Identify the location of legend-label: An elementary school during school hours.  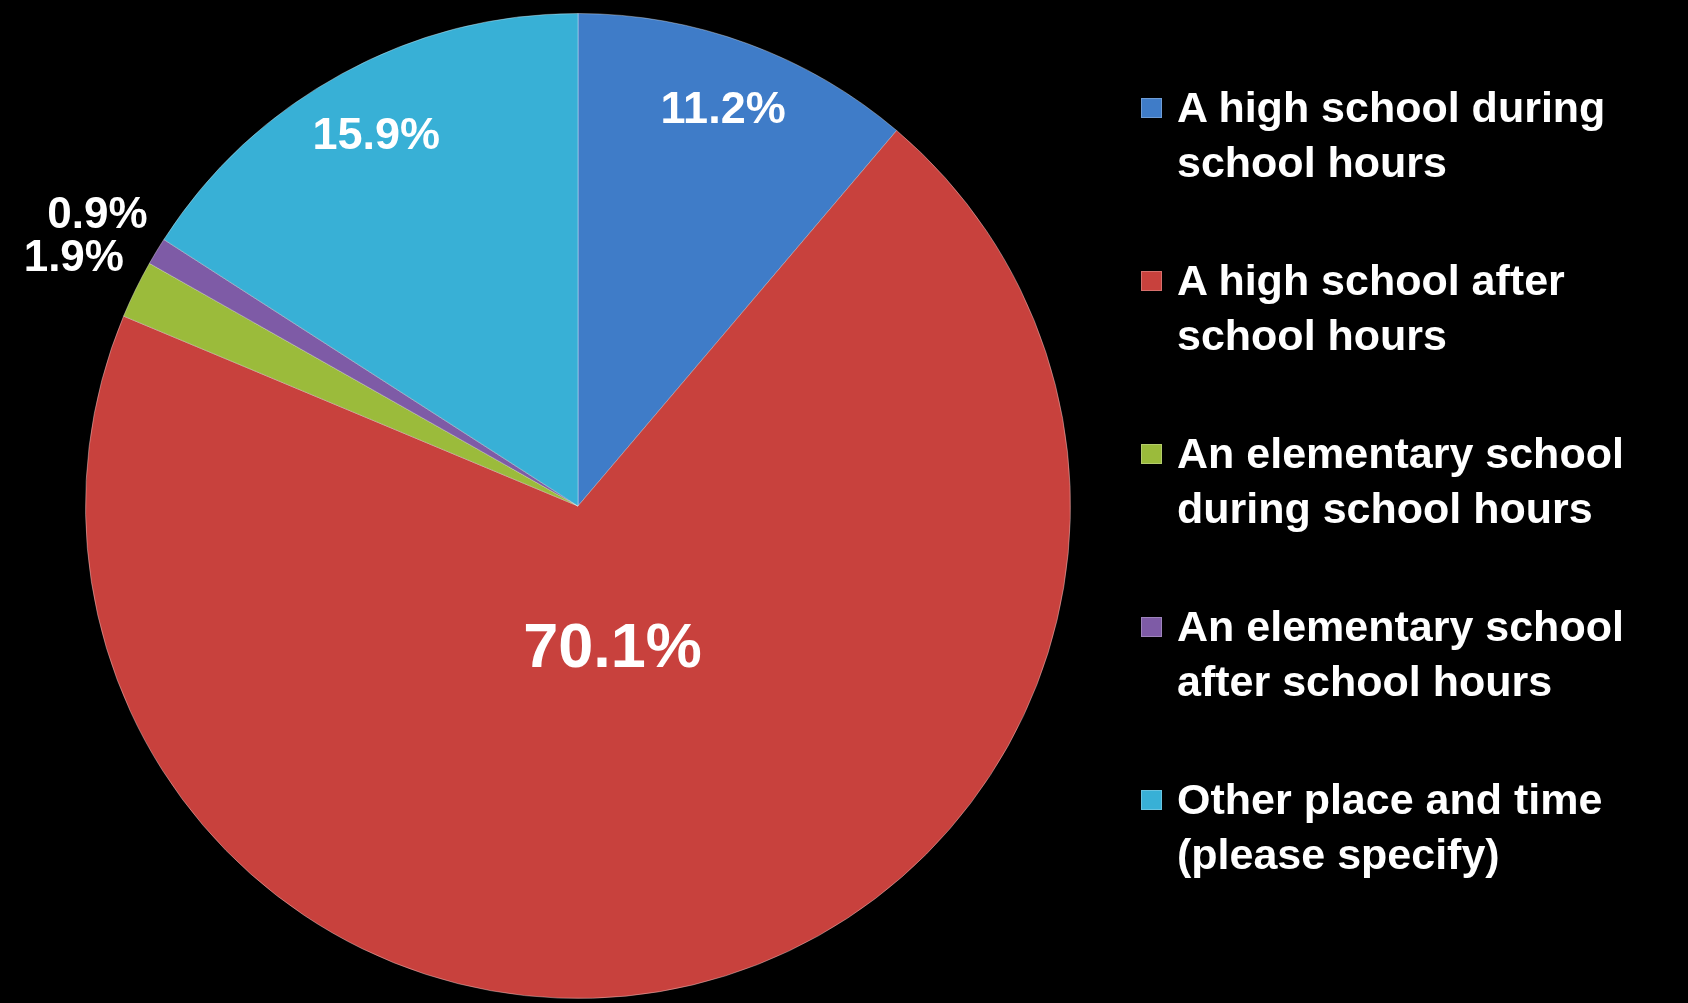
(1401, 481).